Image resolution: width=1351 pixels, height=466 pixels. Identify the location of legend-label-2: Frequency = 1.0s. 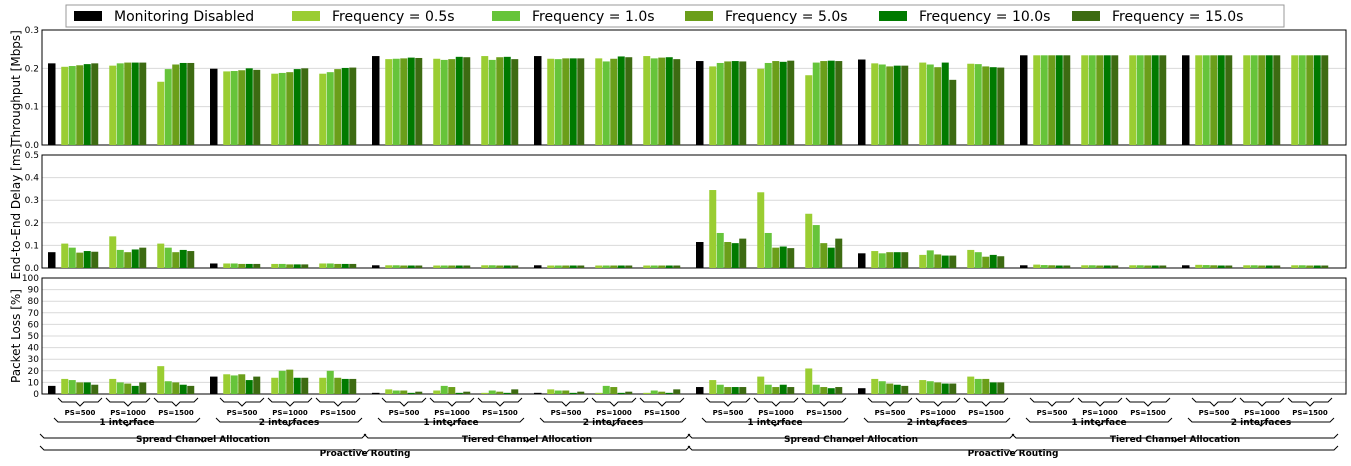
(593, 17).